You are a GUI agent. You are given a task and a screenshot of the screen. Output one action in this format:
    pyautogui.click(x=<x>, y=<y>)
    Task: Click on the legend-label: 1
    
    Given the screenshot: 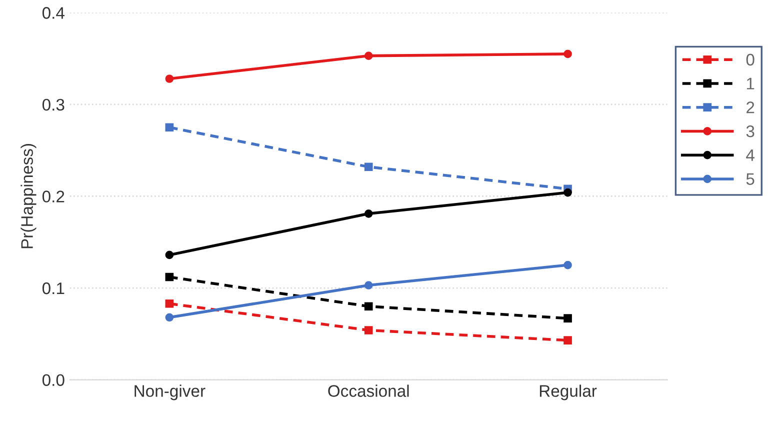 What is the action you would take?
    pyautogui.click(x=750, y=84)
    